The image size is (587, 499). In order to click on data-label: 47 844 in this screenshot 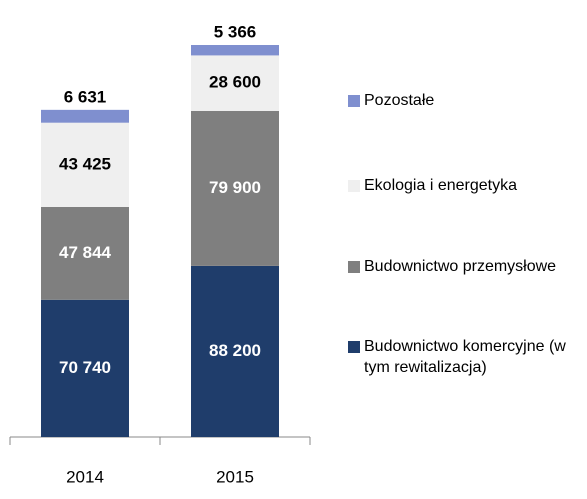, I will do `click(85, 252)`.